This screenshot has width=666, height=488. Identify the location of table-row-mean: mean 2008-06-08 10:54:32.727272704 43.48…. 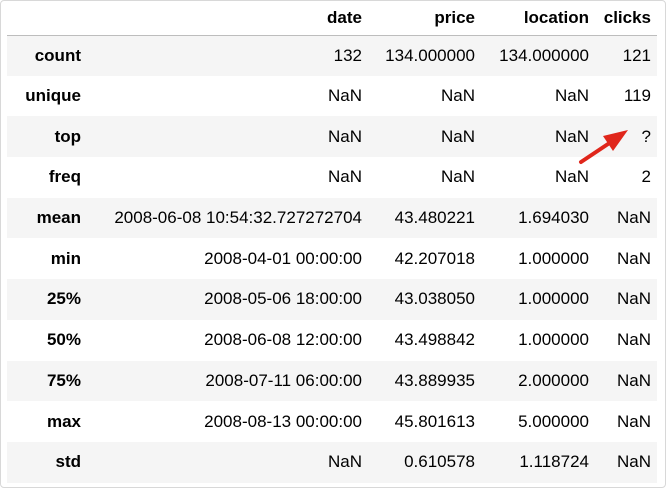
(332, 218).